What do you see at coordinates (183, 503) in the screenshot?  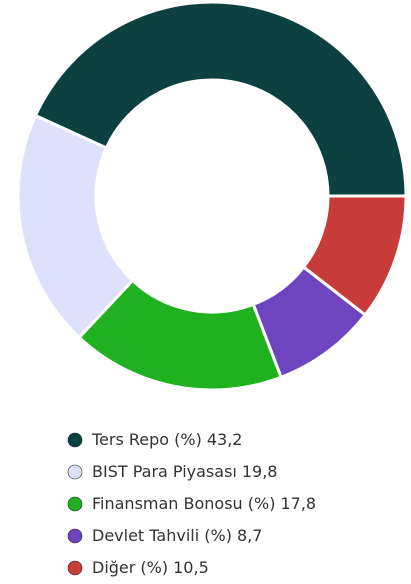 I see `legend-name: Finansman Bonosu (%)` at bounding box center [183, 503].